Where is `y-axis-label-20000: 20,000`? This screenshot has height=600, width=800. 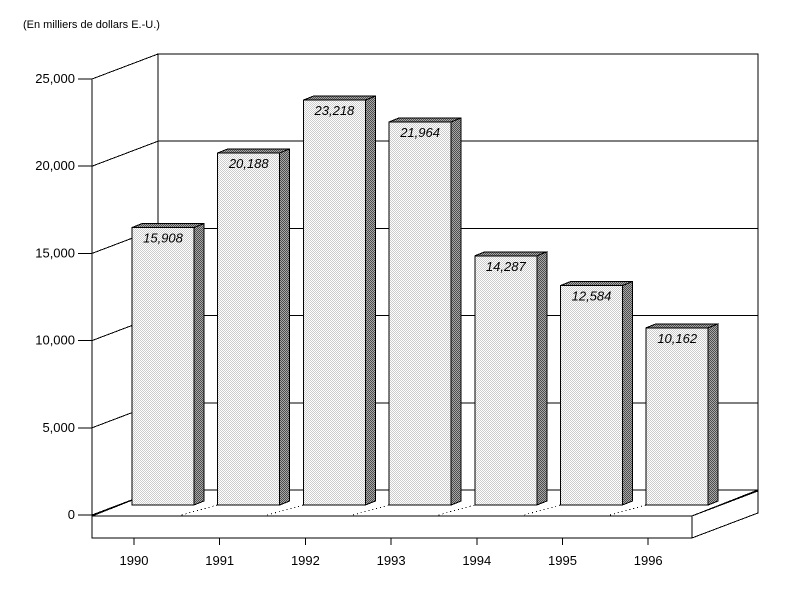
y-axis-label-20000: 20,000 is located at coordinates (55, 165).